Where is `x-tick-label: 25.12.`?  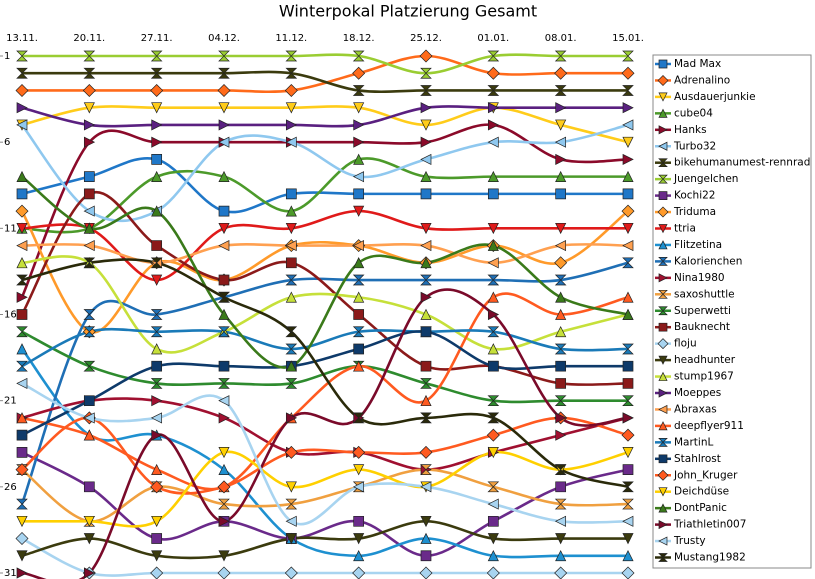 x-tick-label: 25.12. is located at coordinates (426, 38).